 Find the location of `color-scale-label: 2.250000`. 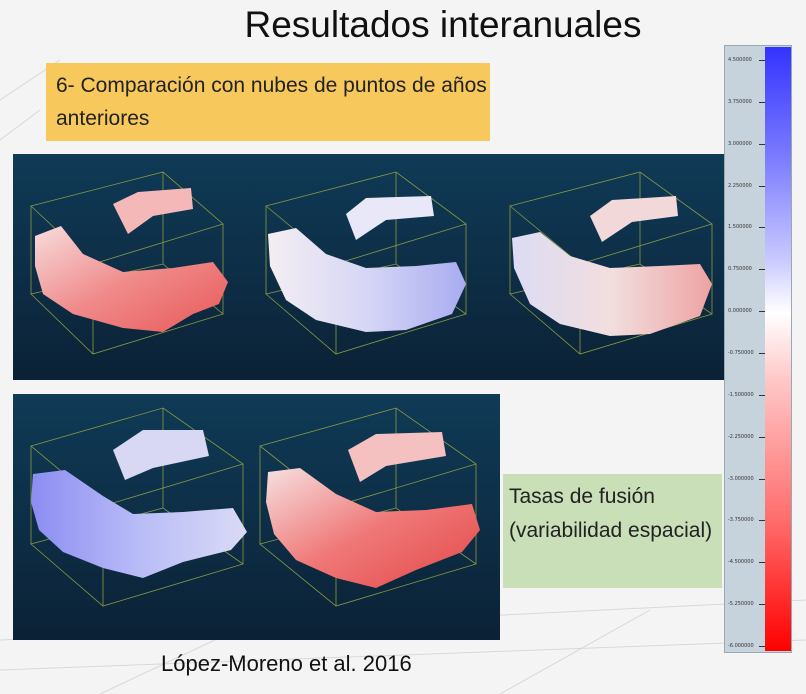

color-scale-label: 2.250000 is located at coordinates (740, 185).